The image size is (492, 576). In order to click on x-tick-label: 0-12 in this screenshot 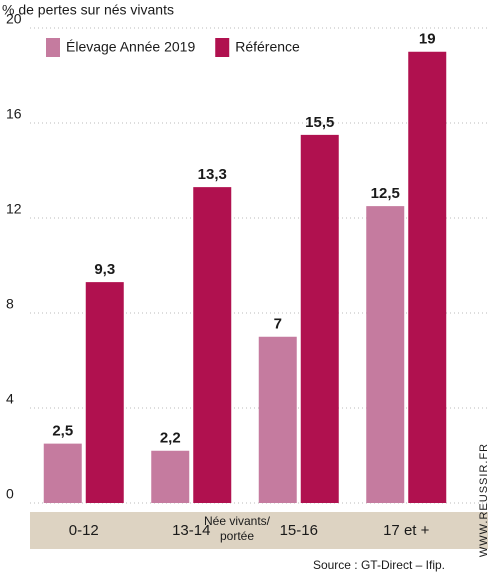, I will do `click(84, 530)`.